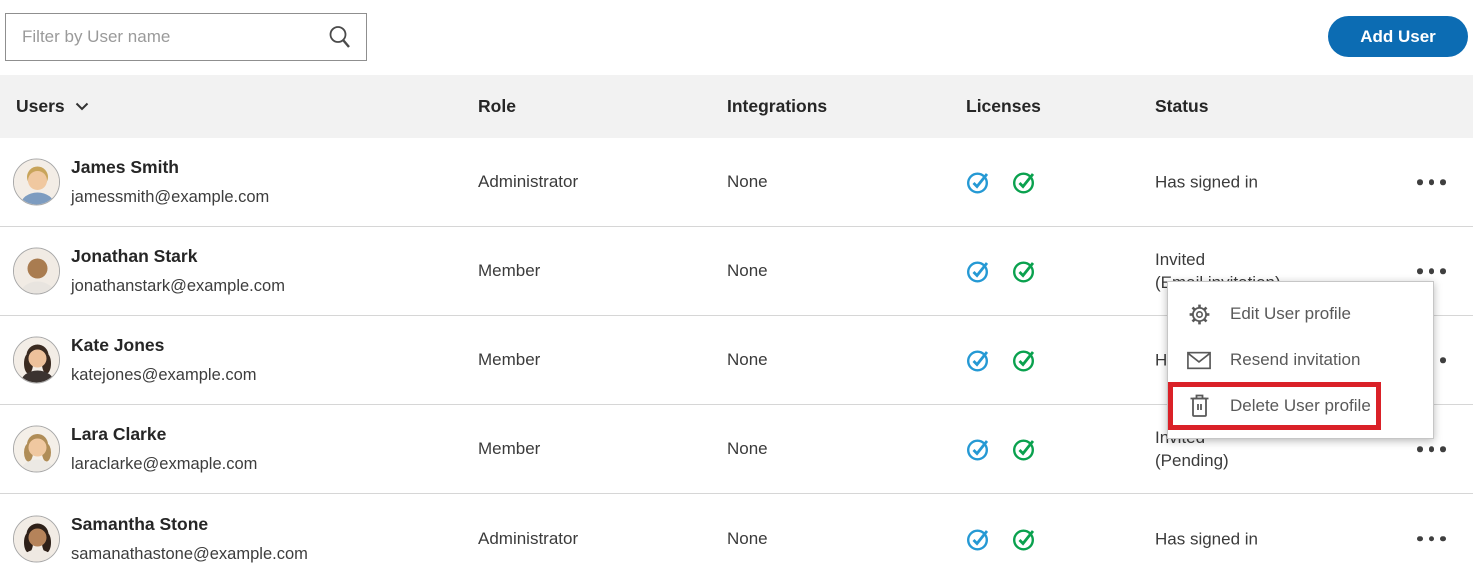 The image size is (1473, 583). Describe the element at coordinates (170, 197) in the screenshot. I see `user-email: jamessmith@example.com` at that location.